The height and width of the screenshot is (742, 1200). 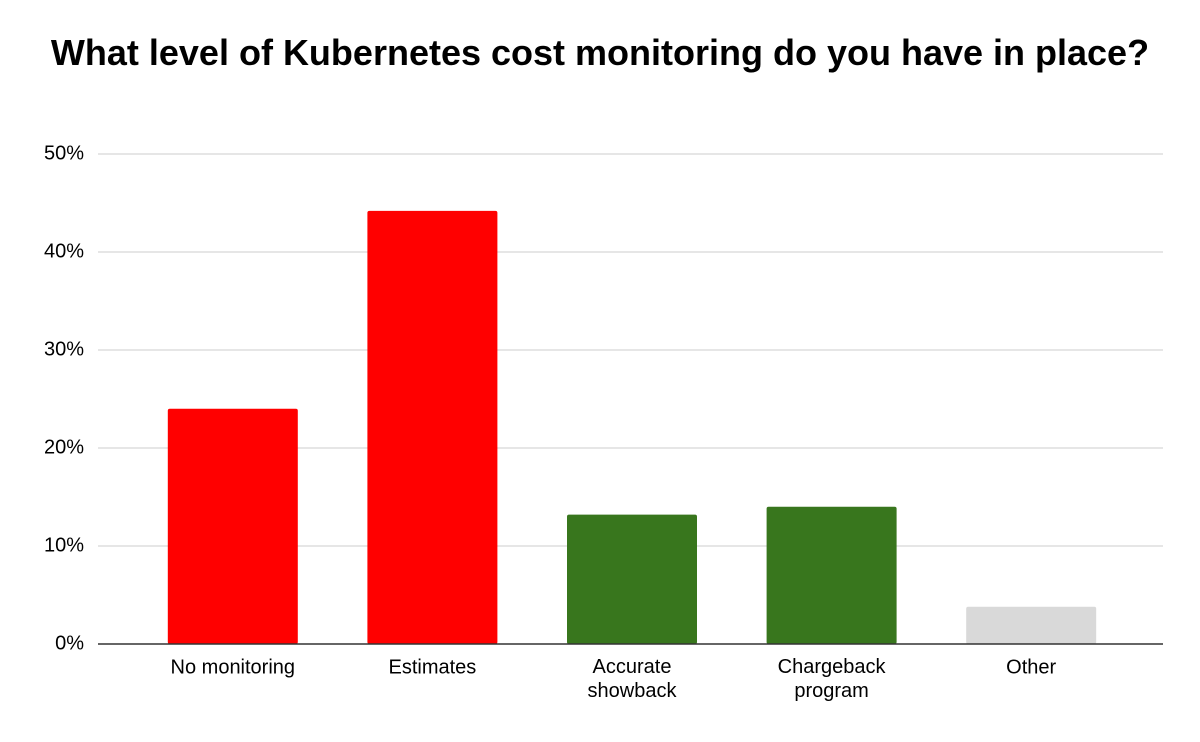 What do you see at coordinates (432, 667) in the screenshot?
I see `x-tick-label: Estimates` at bounding box center [432, 667].